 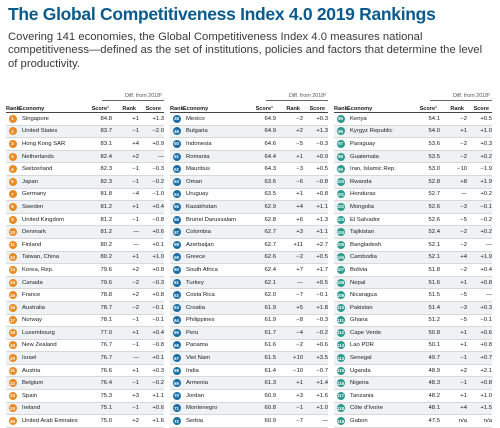 What do you see at coordinates (85, 270) in the screenshot?
I see `table-row: 13 Korea, Rep. 79.6 +2 +0.8` at bounding box center [85, 270].